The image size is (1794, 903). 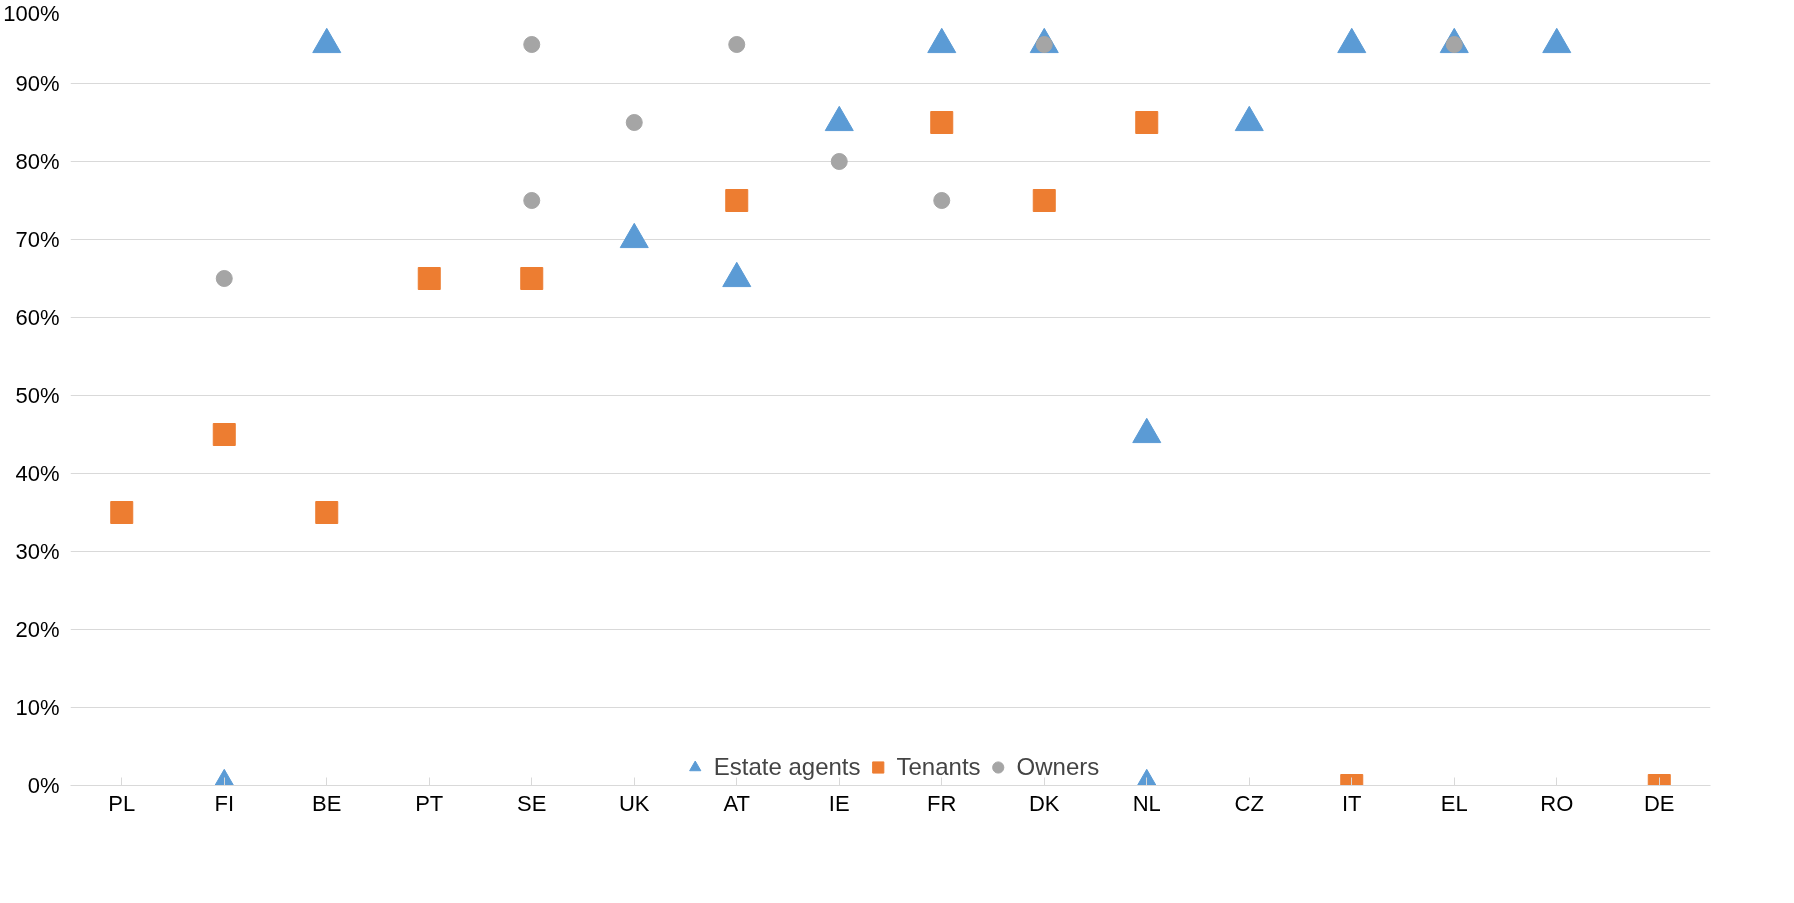 What do you see at coordinates (37, 707) in the screenshot?
I see `y-tick-label: 10%` at bounding box center [37, 707].